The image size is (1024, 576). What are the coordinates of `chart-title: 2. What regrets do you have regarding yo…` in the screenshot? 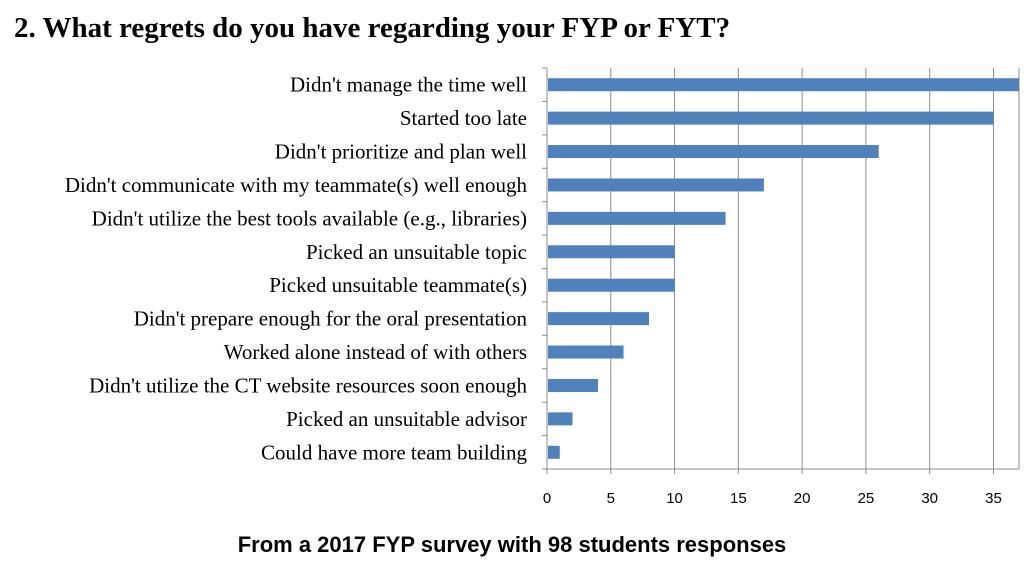 It's located at (372, 28).